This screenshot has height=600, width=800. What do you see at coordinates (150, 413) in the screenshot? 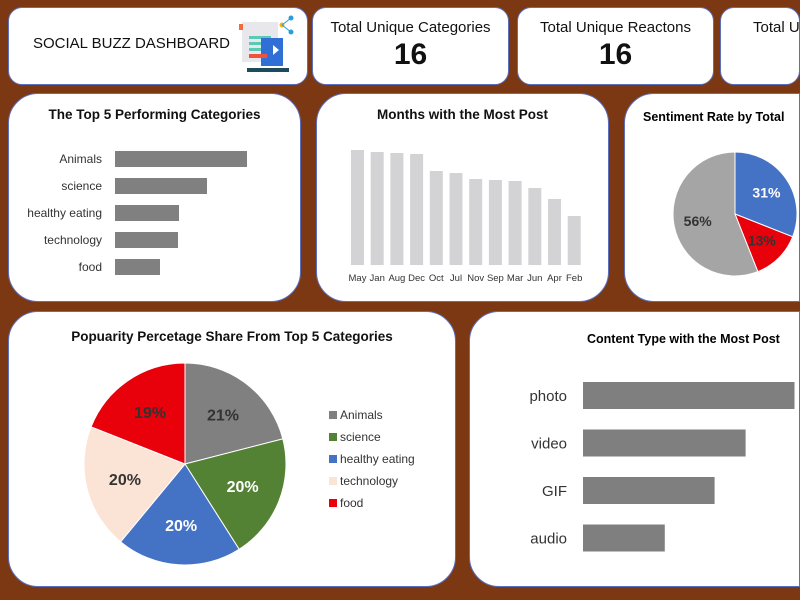
I see `slice-label: 19%` at bounding box center [150, 413].